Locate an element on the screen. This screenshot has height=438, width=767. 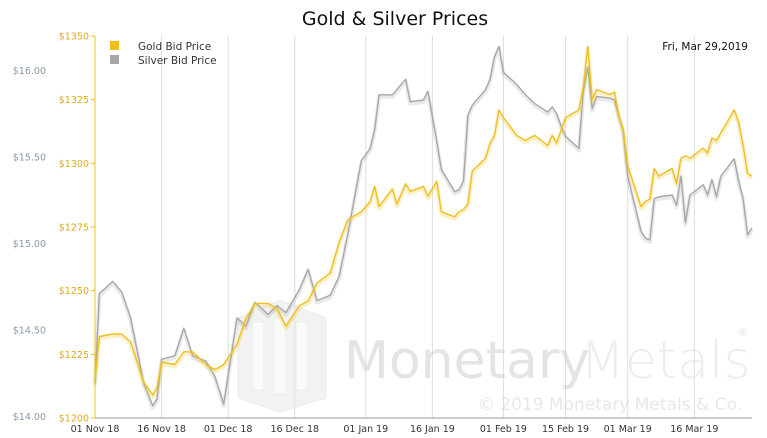
x-tick-label: 16 Mar 19 is located at coordinates (694, 429).